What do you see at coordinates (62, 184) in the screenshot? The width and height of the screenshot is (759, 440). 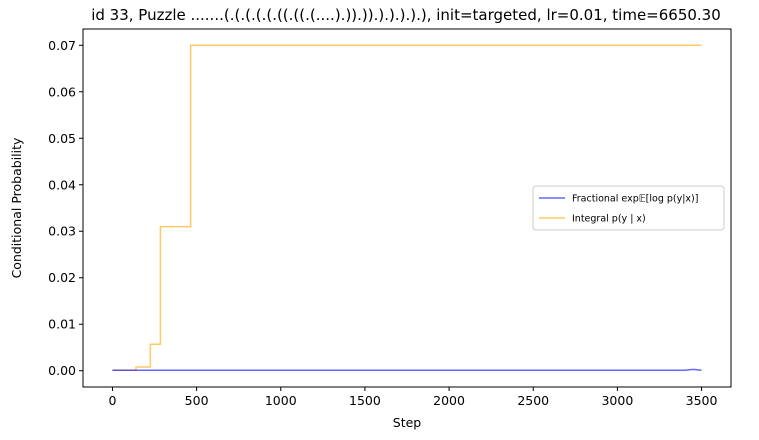 I see `y-tick-label: 0.04` at bounding box center [62, 184].